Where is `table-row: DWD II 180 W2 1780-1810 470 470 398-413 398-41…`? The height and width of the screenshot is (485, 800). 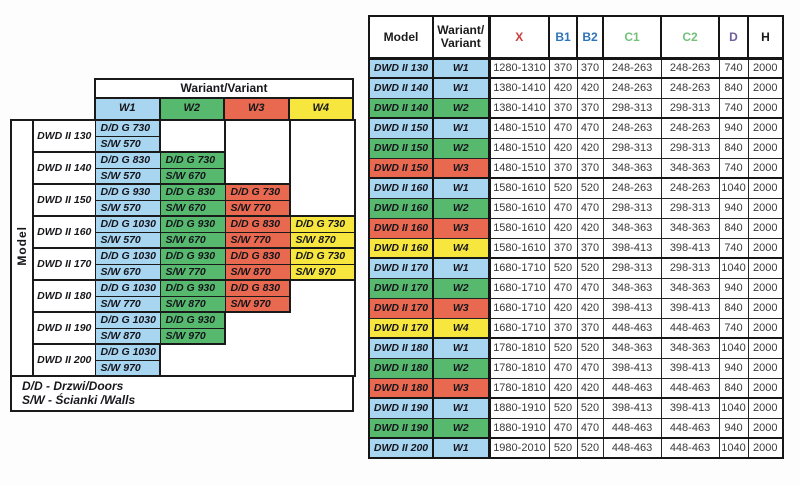 table-row: DWD II 180 W2 1780-1810 470 470 398-413 398-41… is located at coordinates (576, 368).